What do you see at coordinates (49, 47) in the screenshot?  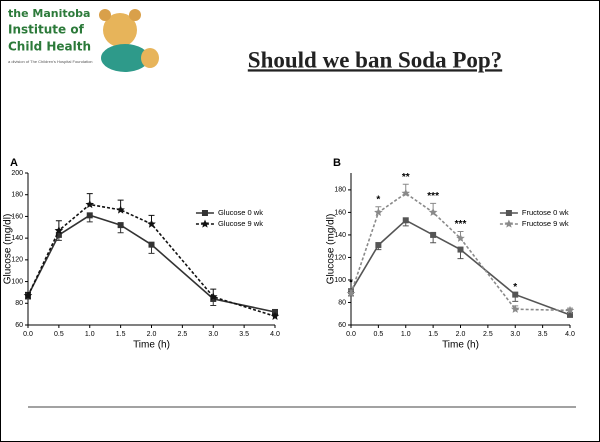 I see `logo-line: Child Health` at bounding box center [49, 47].